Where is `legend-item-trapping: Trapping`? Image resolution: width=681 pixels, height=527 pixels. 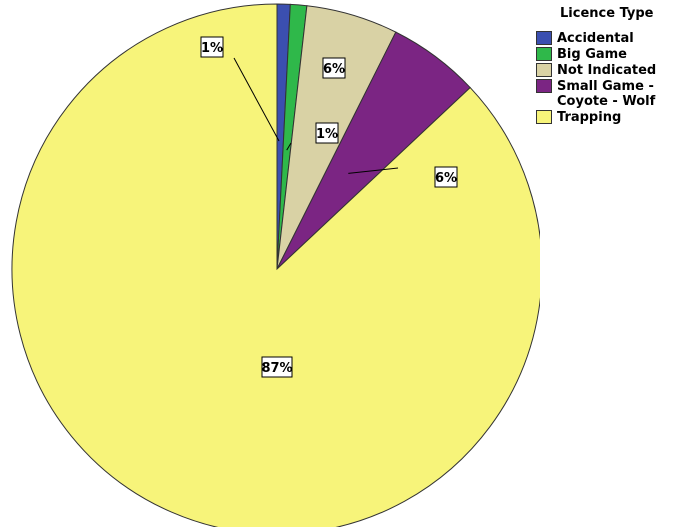
legend-item-trapping: Trapping is located at coordinates (596, 117).